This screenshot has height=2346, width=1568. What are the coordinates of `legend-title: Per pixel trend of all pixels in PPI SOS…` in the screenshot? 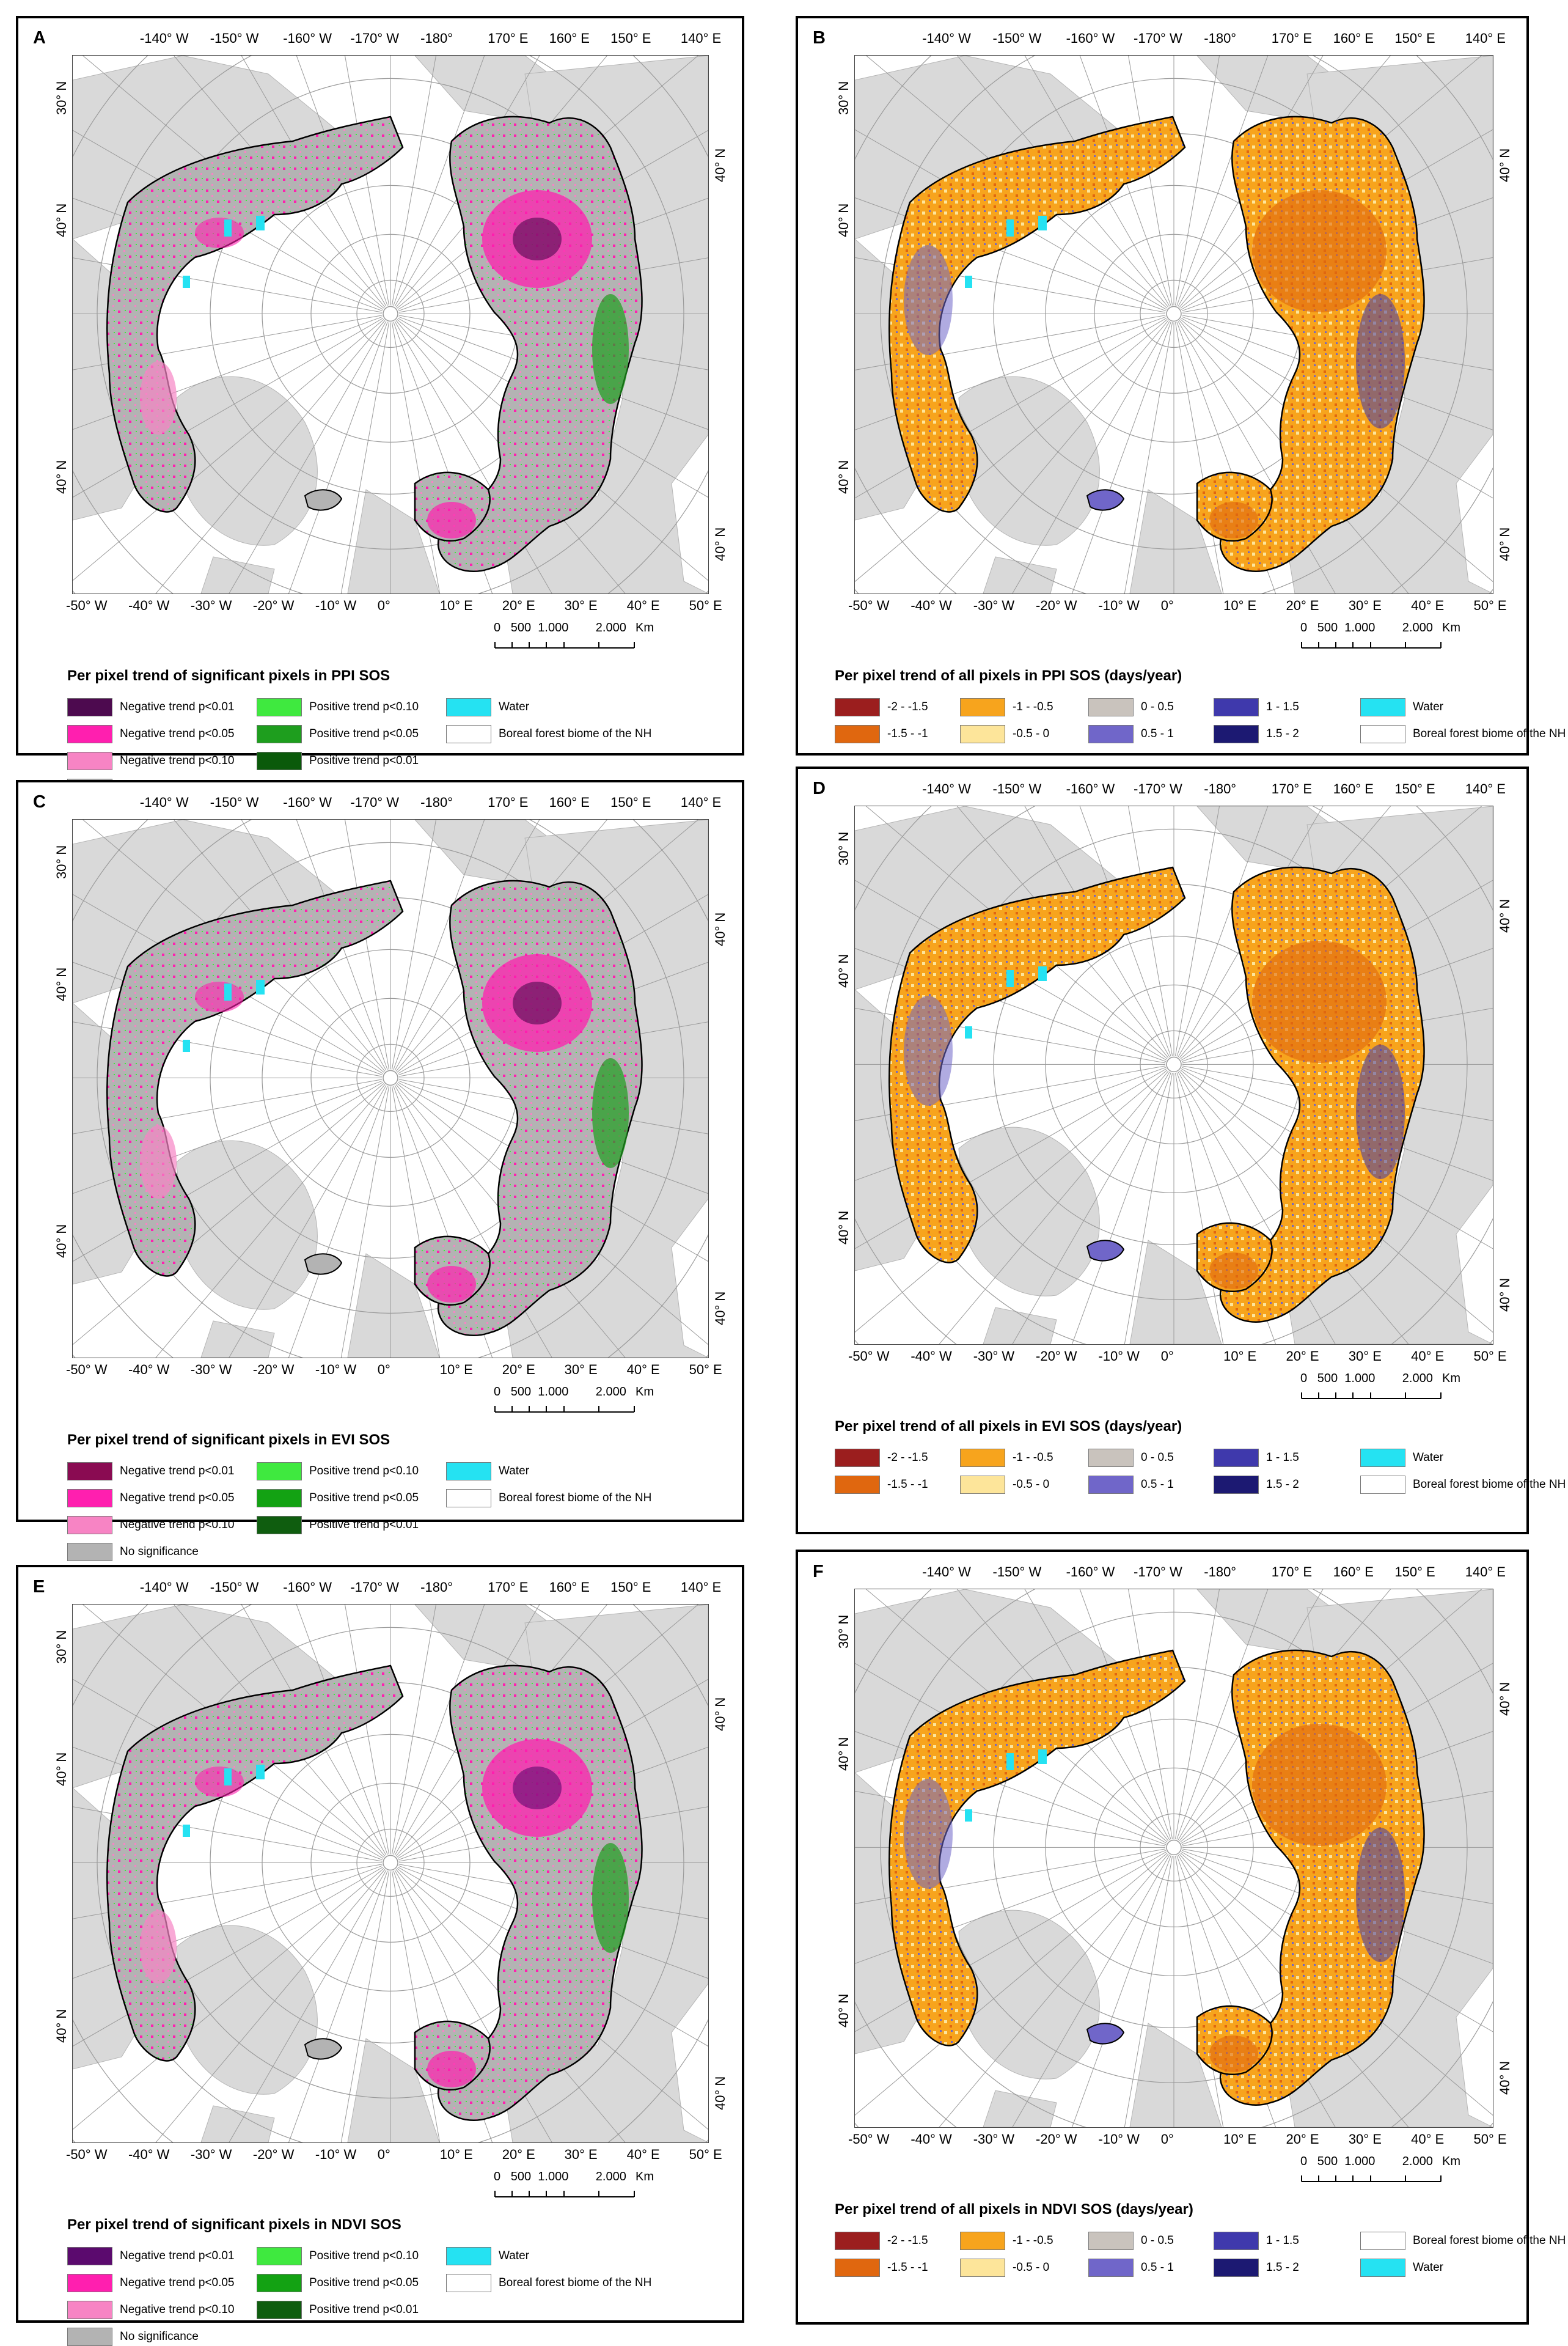 It's located at (1008, 675).